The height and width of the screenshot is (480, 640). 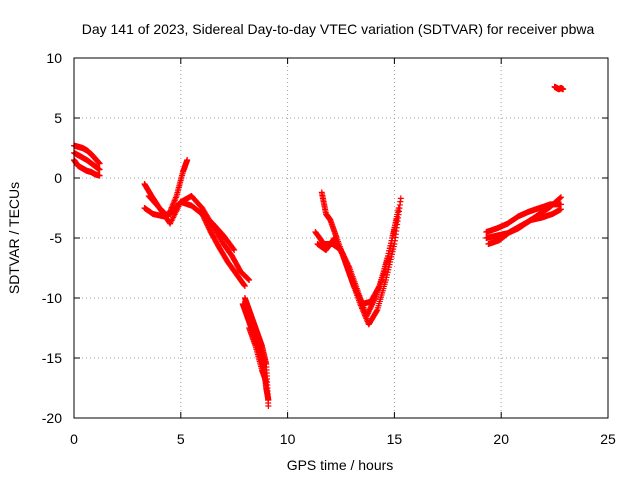 I want to click on x-axis-label: GPS time / hours, so click(x=340, y=465).